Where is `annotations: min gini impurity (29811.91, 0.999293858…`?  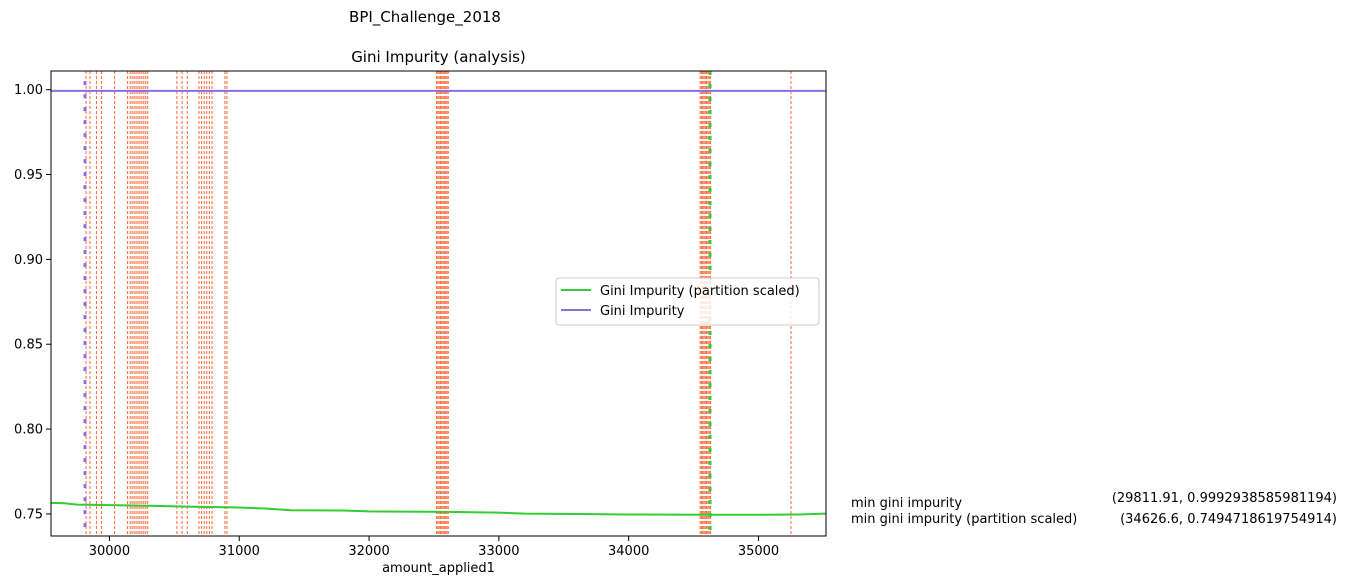 annotations: min gini impurity (29811.91, 0.999293858… is located at coordinates (1094, 509).